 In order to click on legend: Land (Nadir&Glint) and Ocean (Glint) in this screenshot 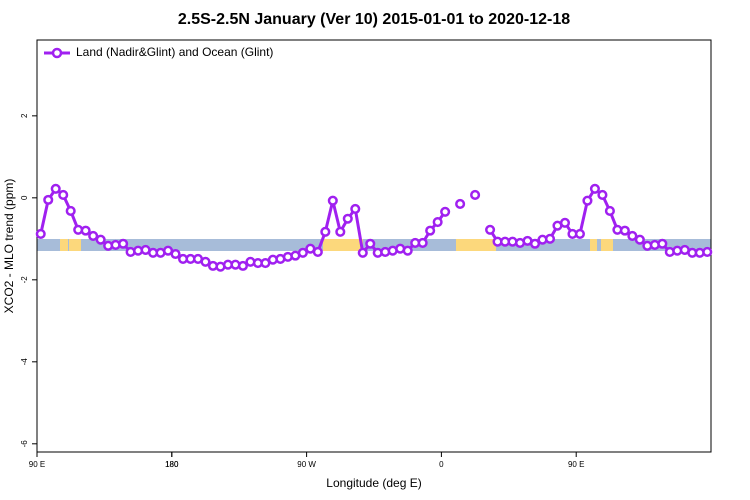, I will do `click(158, 52)`.